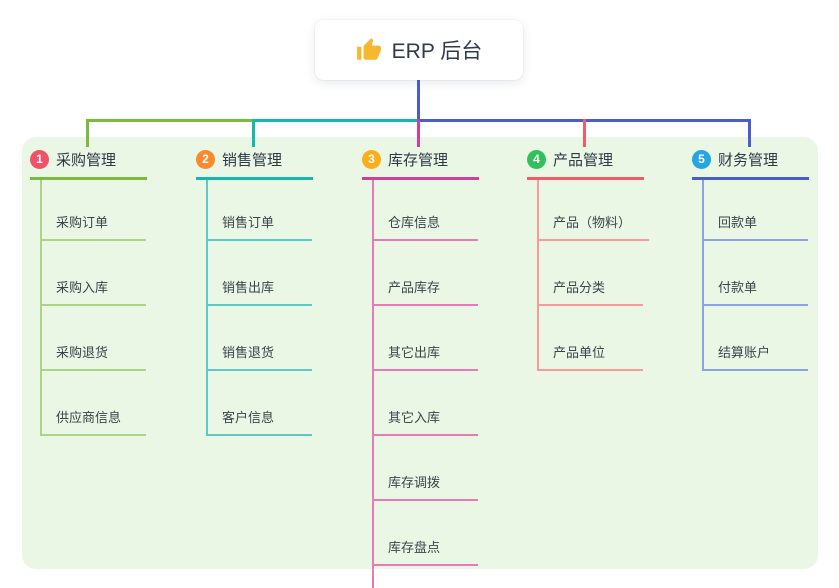 This screenshot has width=839, height=588. Describe the element at coordinates (368, 49) in the screenshot. I see `thumbs-up-icon` at that location.